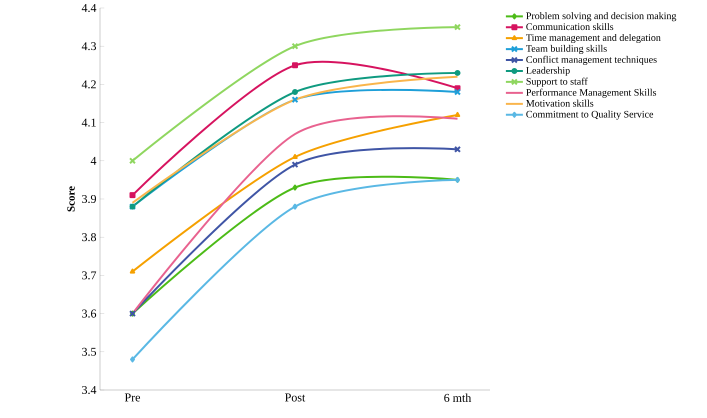 The height and width of the screenshot is (418, 707). Describe the element at coordinates (570, 26) in the screenshot. I see `legend-label: Communication skills` at that location.